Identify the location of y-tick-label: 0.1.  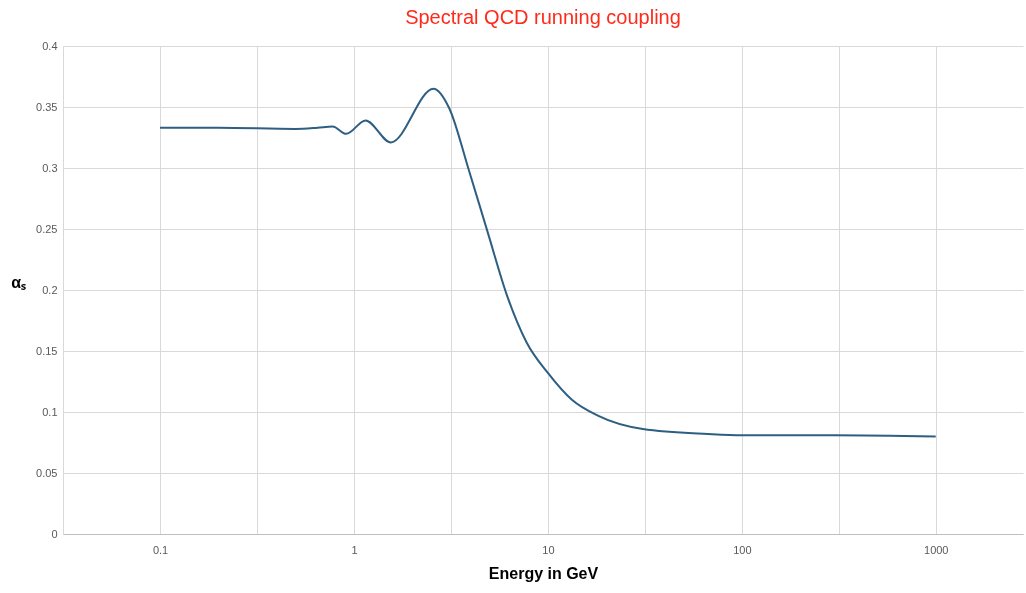
(50, 411).